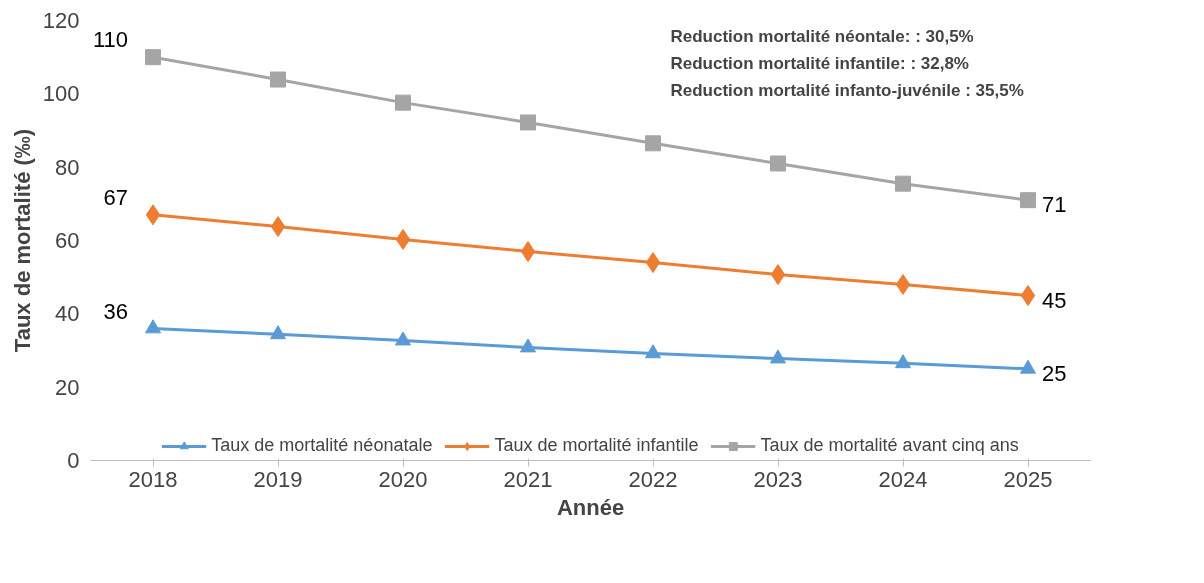 The height and width of the screenshot is (583, 1204). What do you see at coordinates (1028, 479) in the screenshot?
I see `x-tick-label: 2025` at bounding box center [1028, 479].